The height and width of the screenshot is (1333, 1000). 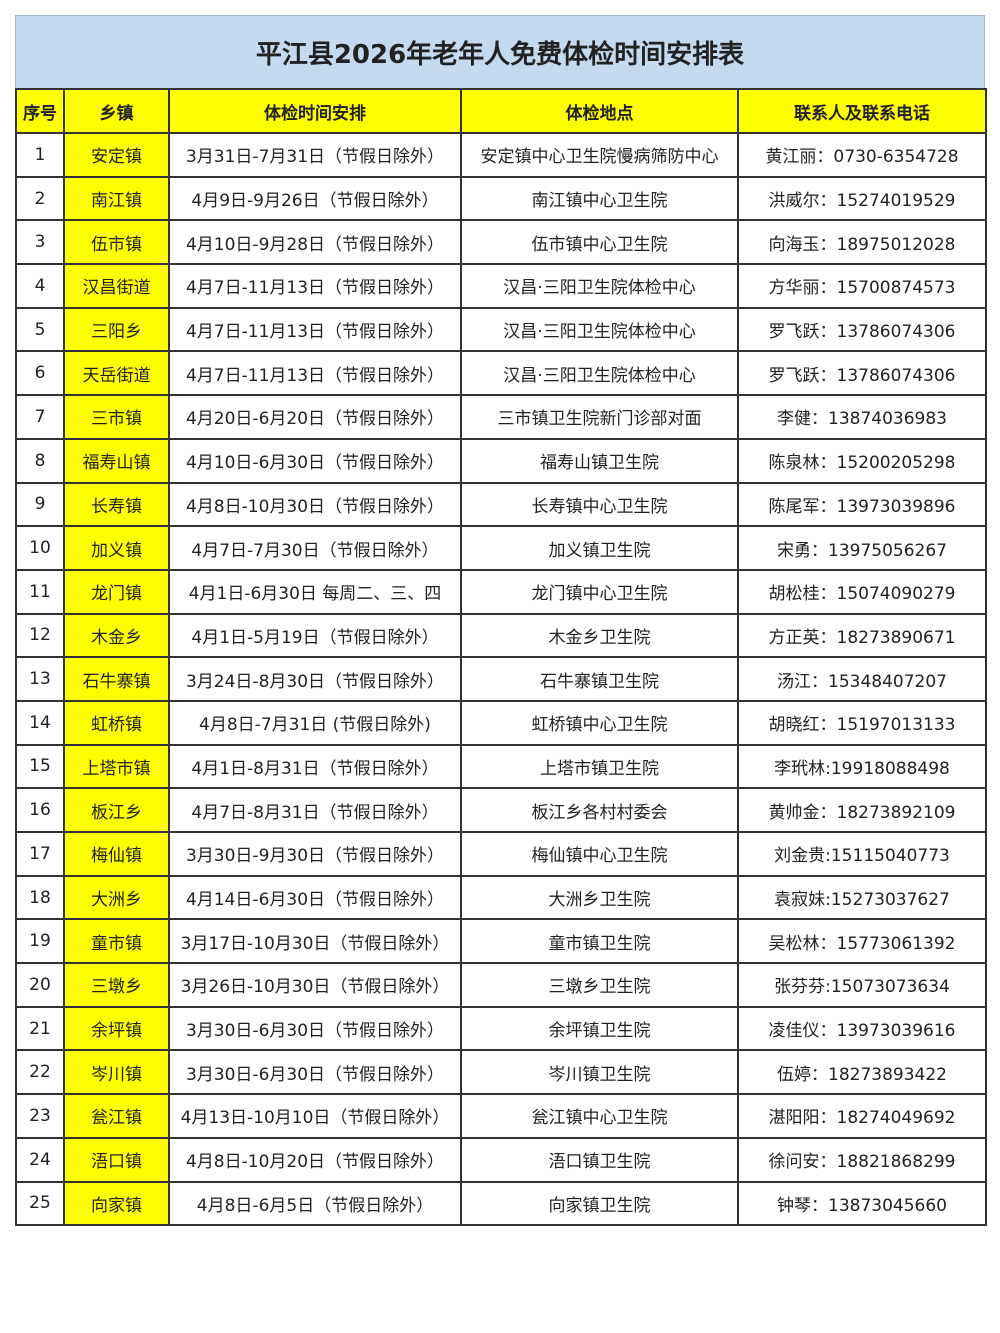 What do you see at coordinates (116, 854) in the screenshot?
I see `cell-town: 梅仙镇` at bounding box center [116, 854].